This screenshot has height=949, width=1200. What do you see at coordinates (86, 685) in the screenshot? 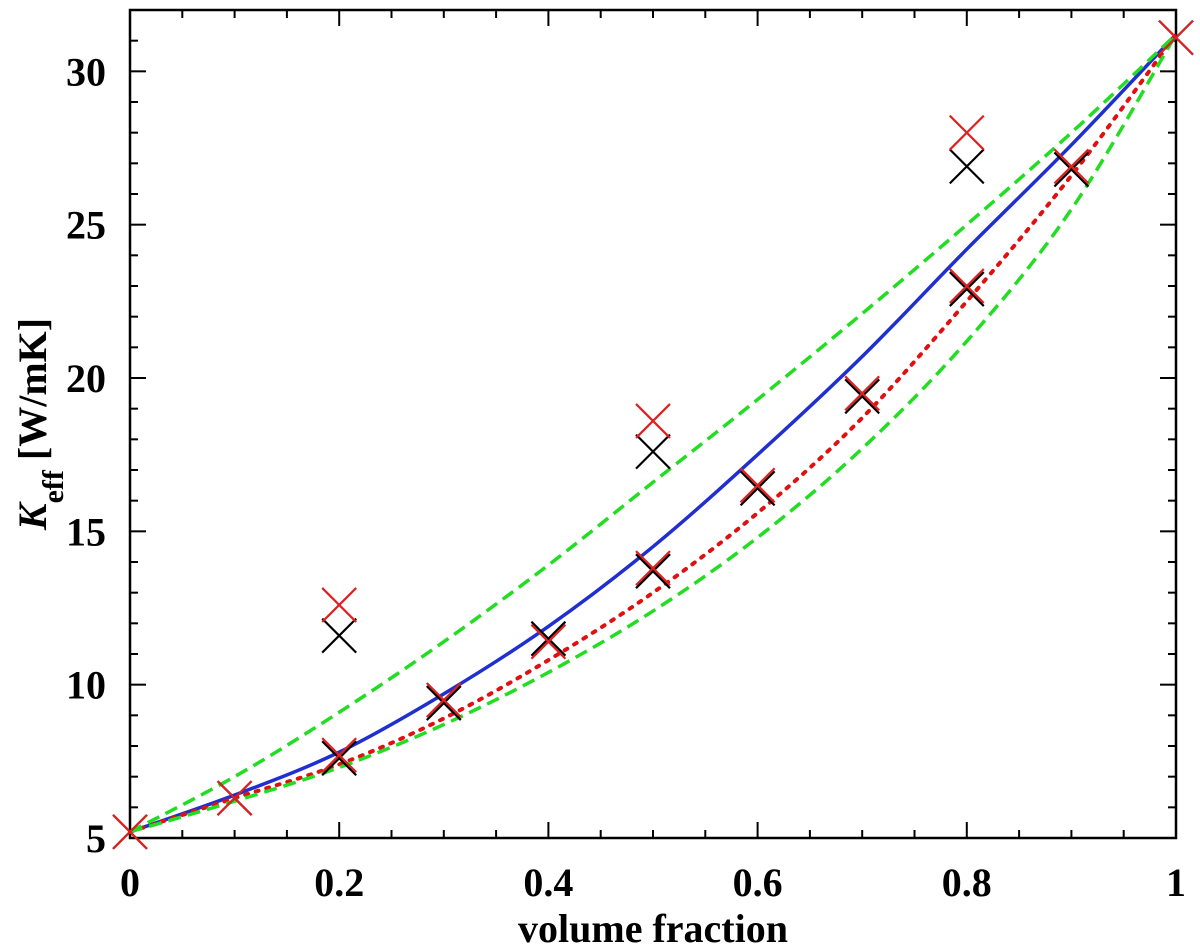
I see `y-tick-label: 10` at bounding box center [86, 685].